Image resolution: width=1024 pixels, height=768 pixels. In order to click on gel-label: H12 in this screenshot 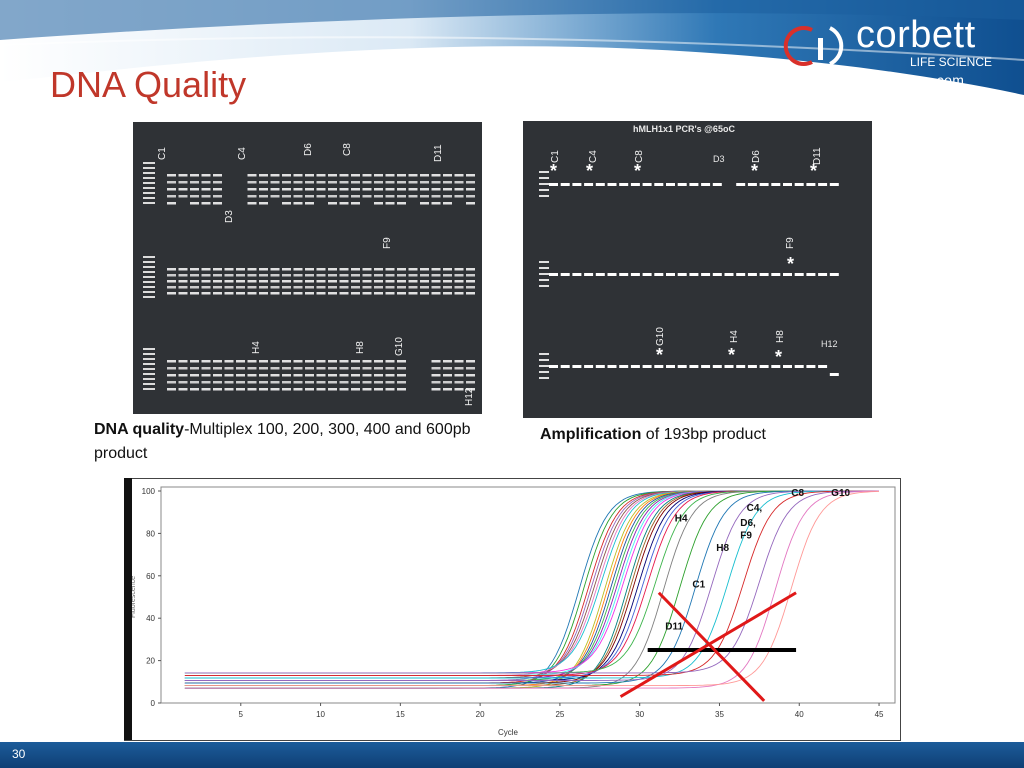, I will do `click(469, 396)`.